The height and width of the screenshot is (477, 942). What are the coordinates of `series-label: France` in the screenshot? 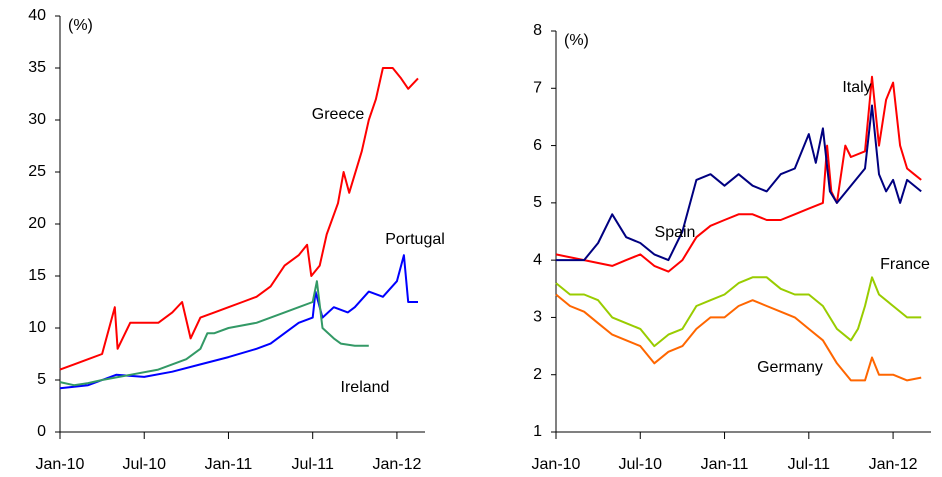 It's located at (905, 264).